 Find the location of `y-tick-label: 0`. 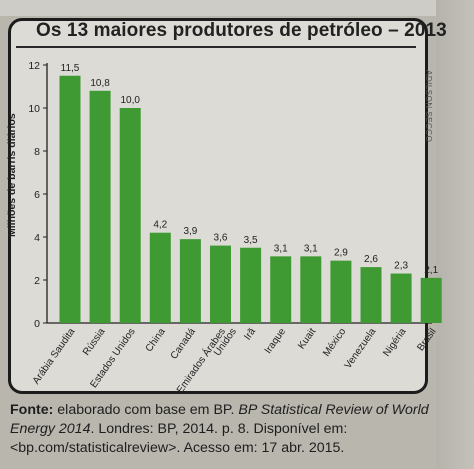

y-tick-label: 0 is located at coordinates (37, 324).